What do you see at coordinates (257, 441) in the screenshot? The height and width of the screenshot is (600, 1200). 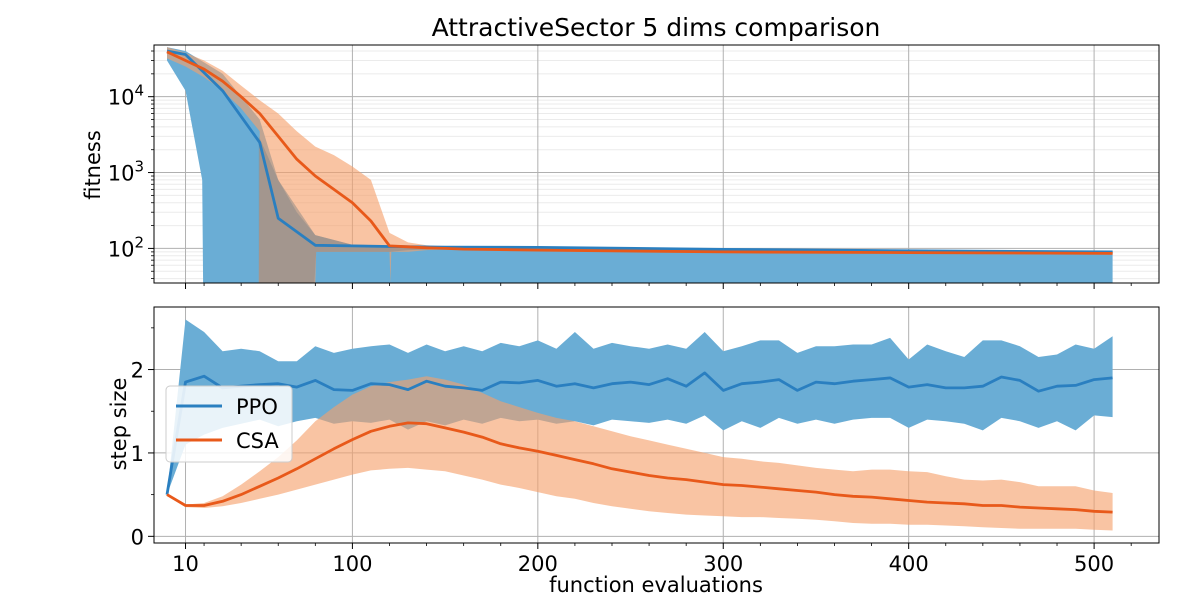 I see `legend-csa-label: CSA` at bounding box center [257, 441].